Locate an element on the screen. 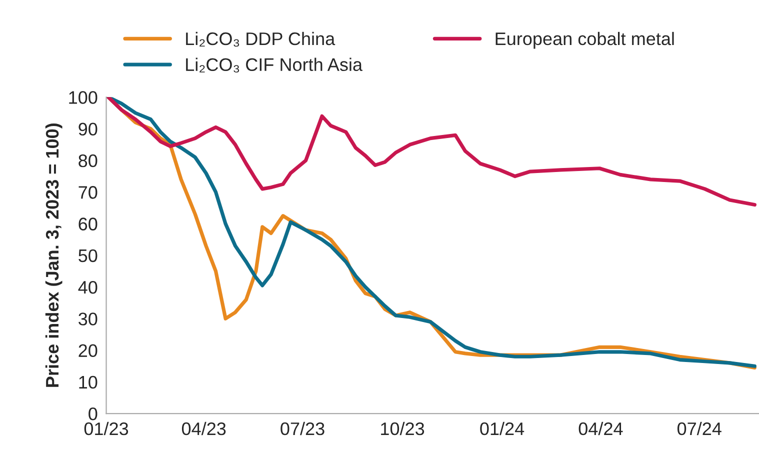 The height and width of the screenshot is (452, 759). legend-label: Li₂CO₃ CIF North Asia is located at coordinates (274, 65).